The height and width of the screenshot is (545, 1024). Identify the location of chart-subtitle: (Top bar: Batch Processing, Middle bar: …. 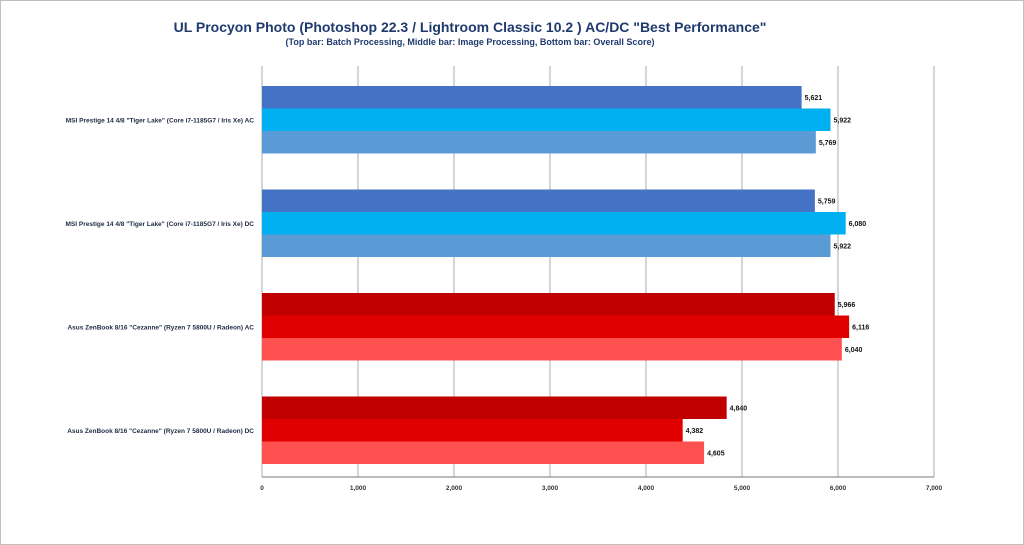
(470, 42).